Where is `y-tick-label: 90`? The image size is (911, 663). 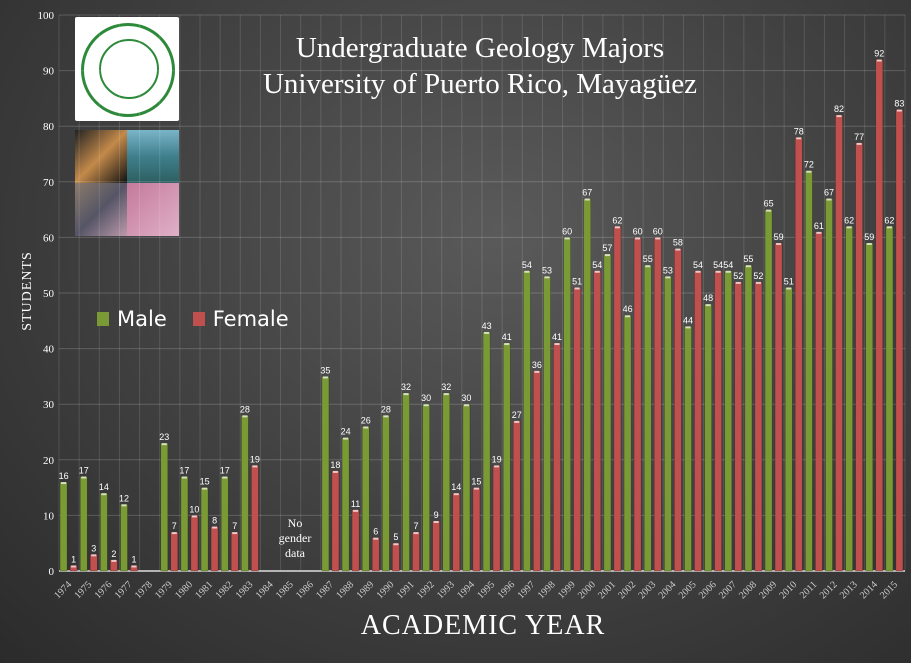 y-tick-label: 90 is located at coordinates (49, 72).